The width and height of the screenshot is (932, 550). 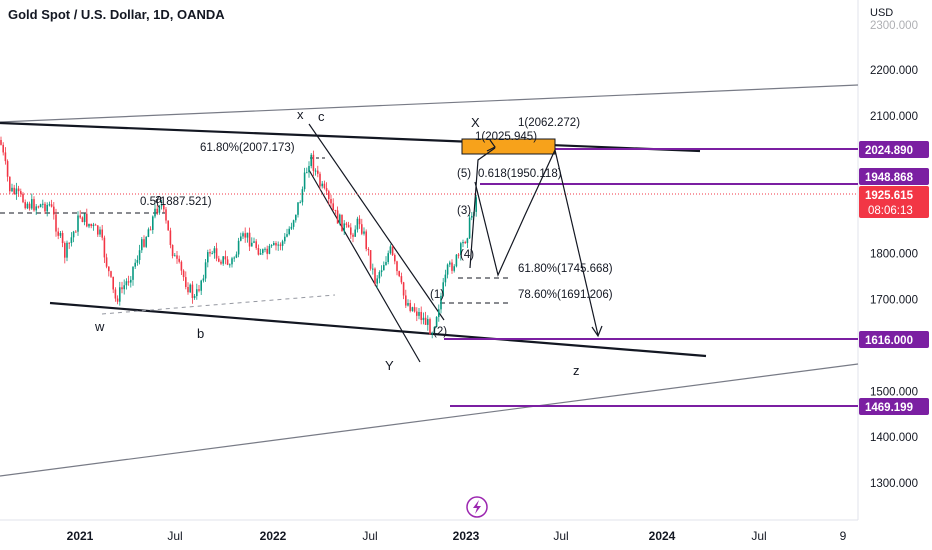 What do you see at coordinates (894, 149) in the screenshot?
I see `price-tag-2024: 2024.890` at bounding box center [894, 149].